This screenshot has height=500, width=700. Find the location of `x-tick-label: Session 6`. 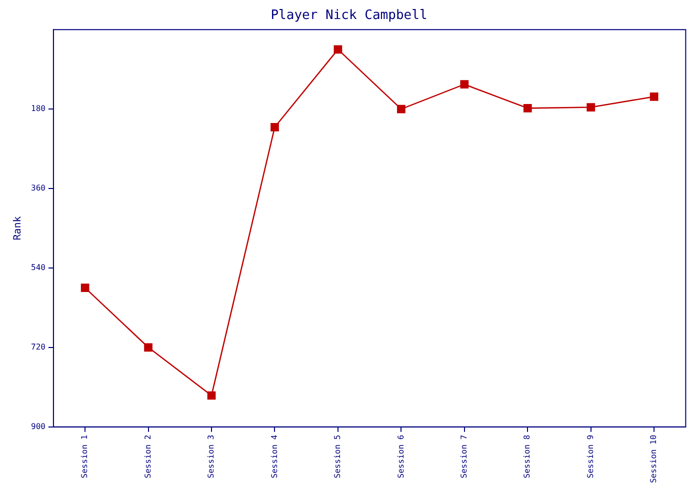

x-tick-label: Session 6 is located at coordinates (401, 456).